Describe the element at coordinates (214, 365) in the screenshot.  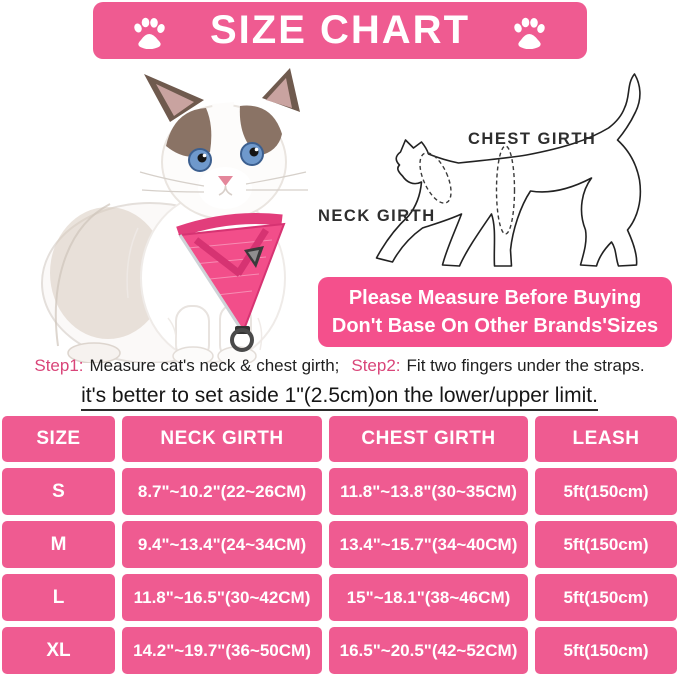
I see `step1-text: Measure cat's neck & chest girth;` at that location.